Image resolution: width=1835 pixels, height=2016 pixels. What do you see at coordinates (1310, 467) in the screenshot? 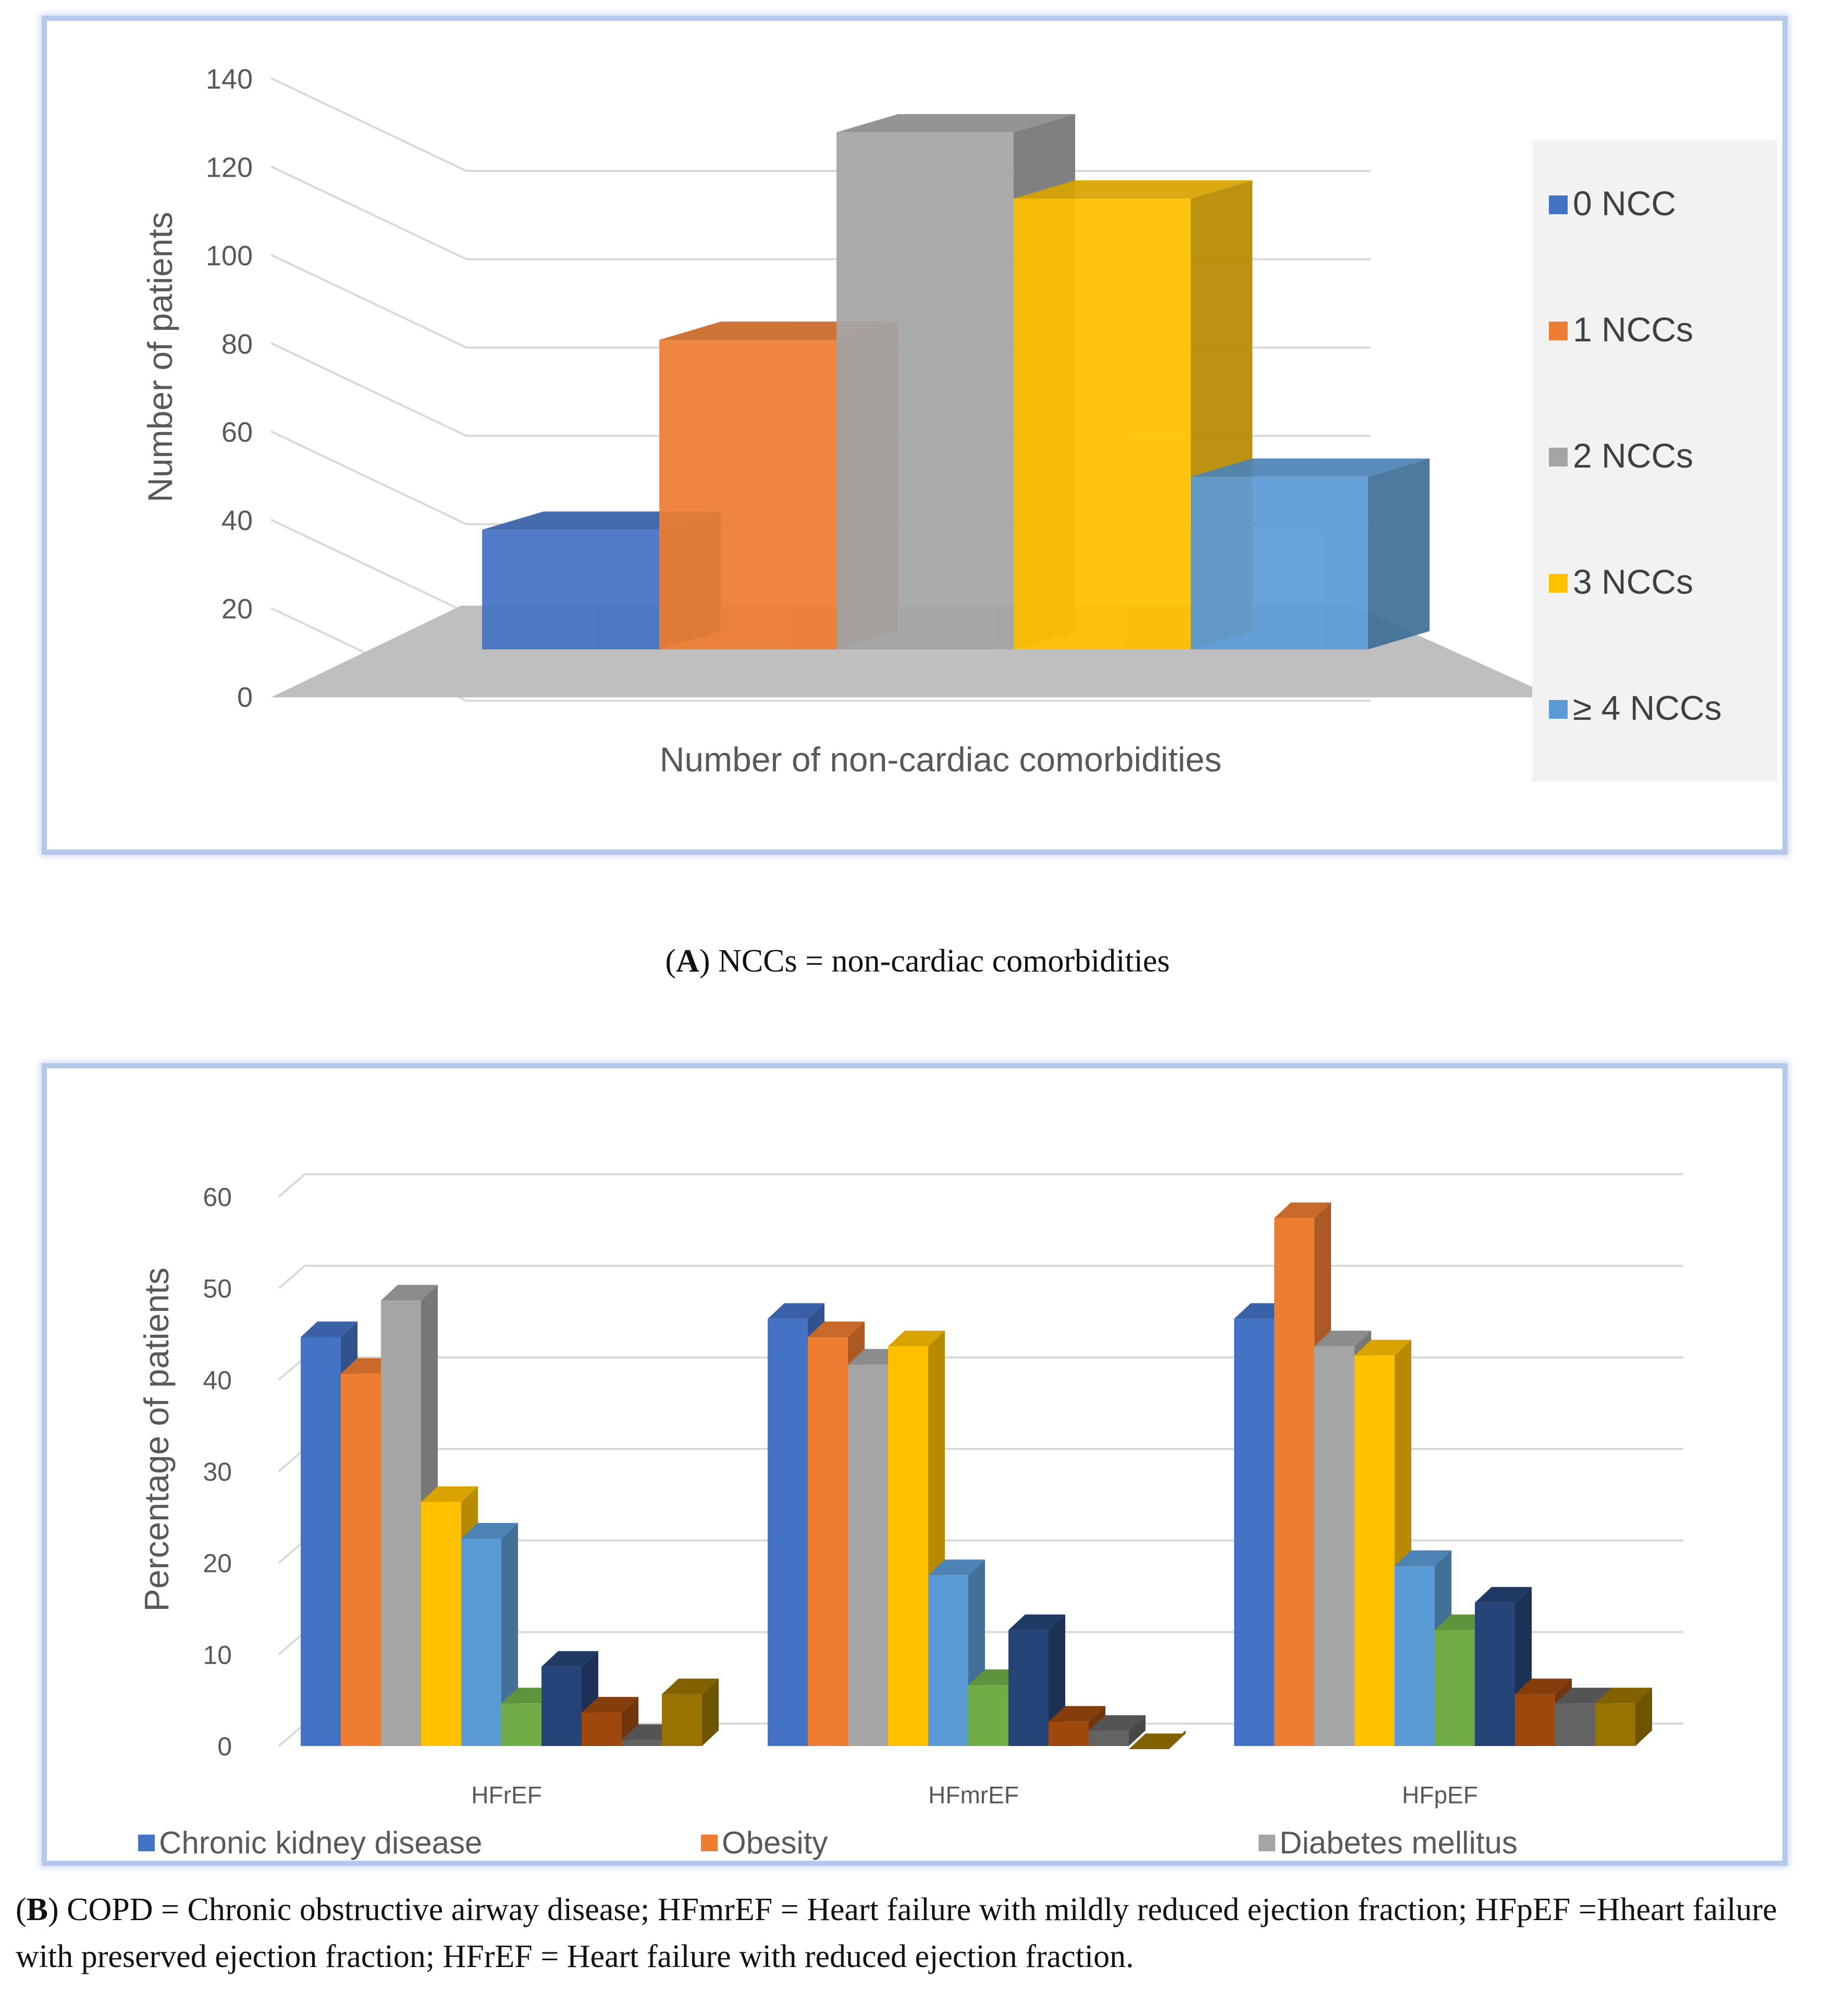
I see `bar-4-top` at bounding box center [1310, 467].